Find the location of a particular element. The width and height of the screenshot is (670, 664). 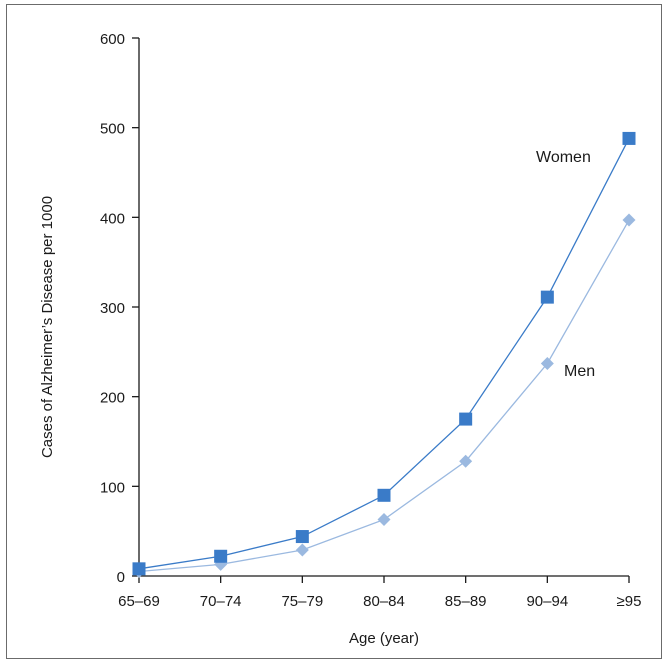

y-tick-label: 100 is located at coordinates (112, 487).